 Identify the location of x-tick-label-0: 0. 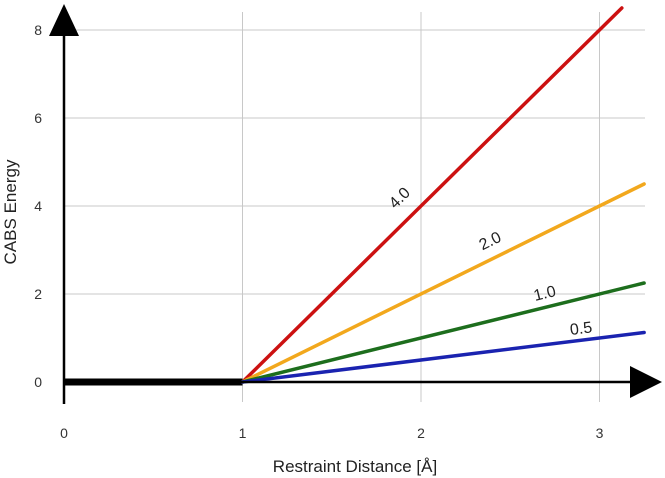
(64, 433).